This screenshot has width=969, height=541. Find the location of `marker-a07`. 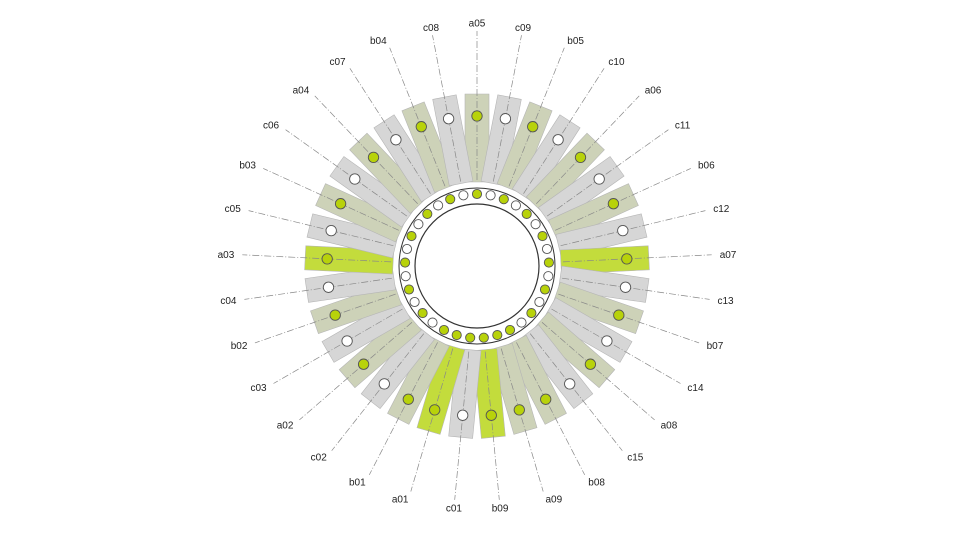

marker-a07 is located at coordinates (627, 259).